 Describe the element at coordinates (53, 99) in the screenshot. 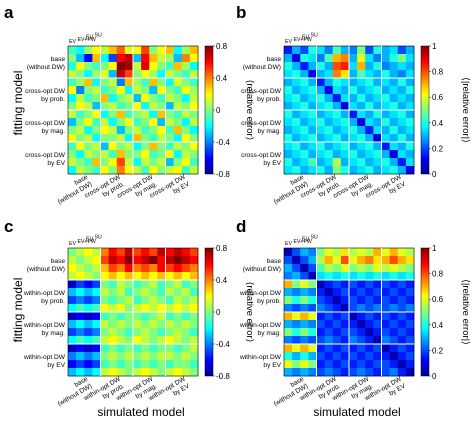

I see `row-group-label: by prob.` at that location.